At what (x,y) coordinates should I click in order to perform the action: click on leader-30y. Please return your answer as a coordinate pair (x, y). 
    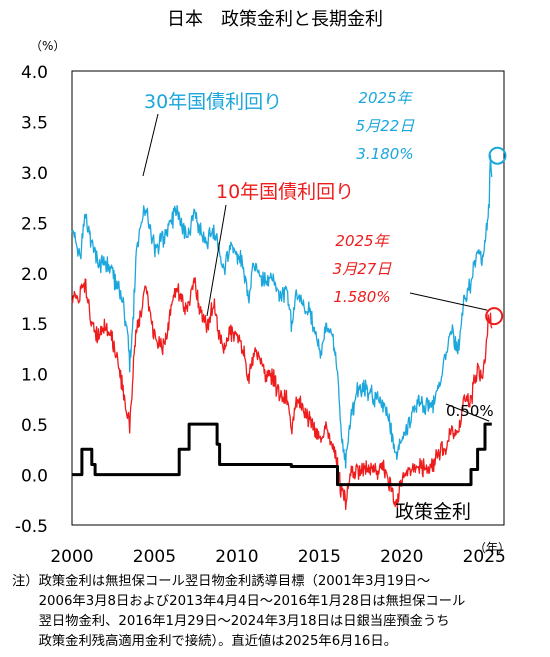
    Looking at the image, I should click on (150, 145).